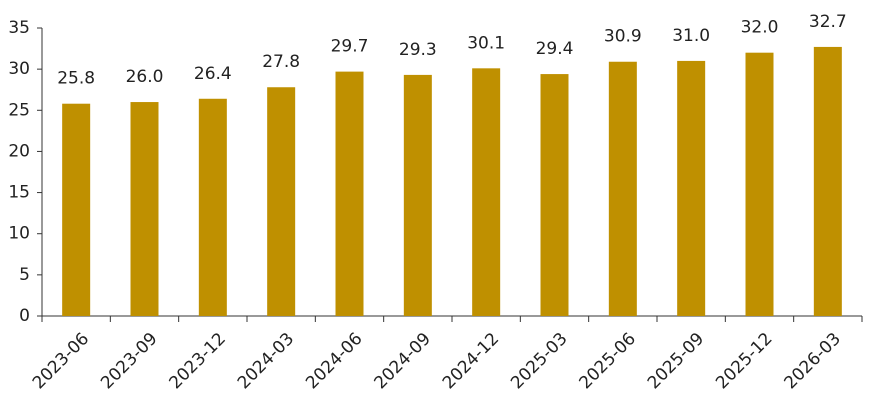 The width and height of the screenshot is (870, 408). Describe the element at coordinates (813, 361) in the screenshot. I see `x-tick-label: 2026-03` at that location.